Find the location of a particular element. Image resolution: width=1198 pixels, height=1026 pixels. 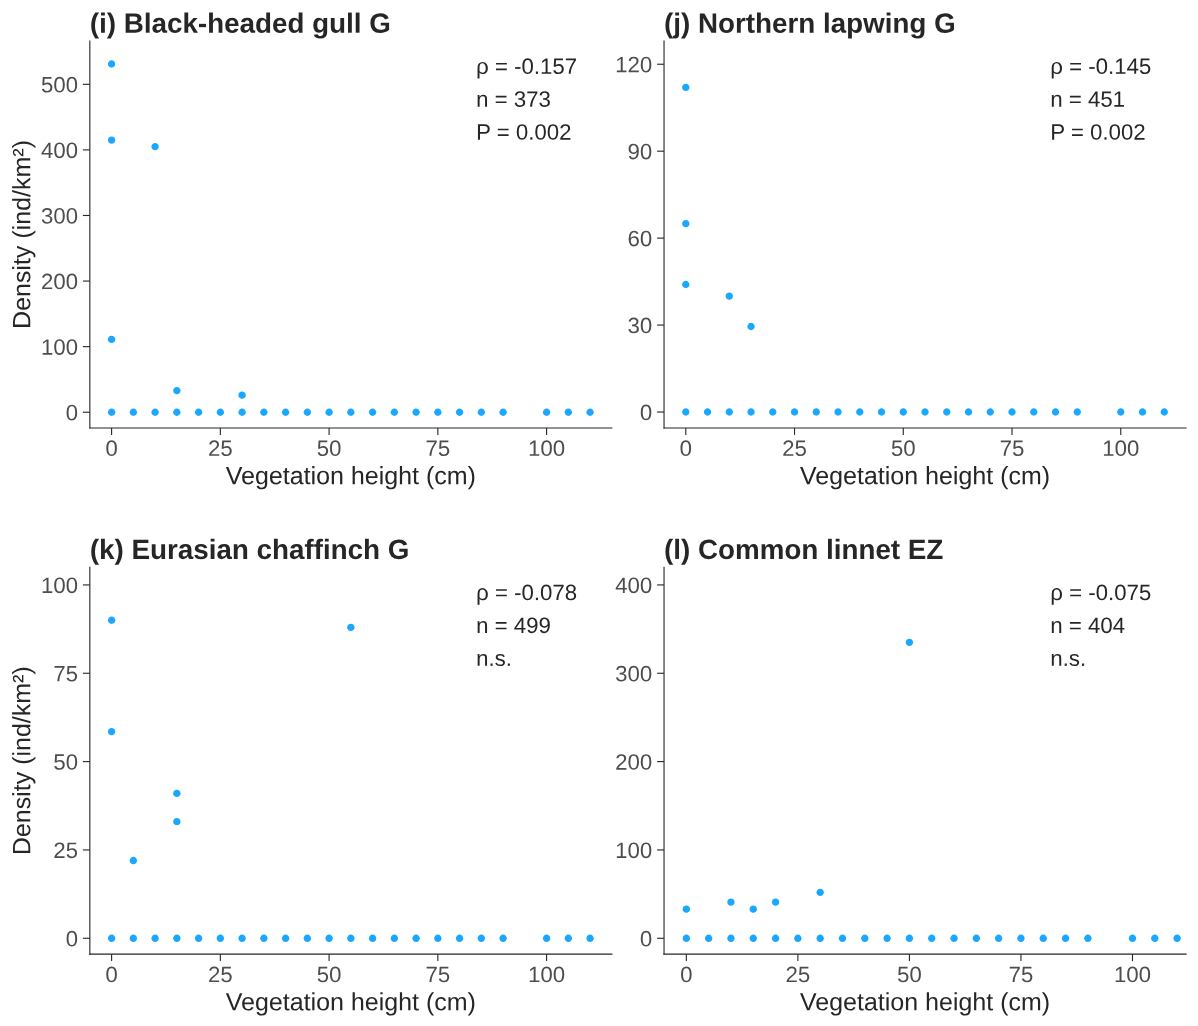

x-tick-label: 100 is located at coordinates (547, 448).